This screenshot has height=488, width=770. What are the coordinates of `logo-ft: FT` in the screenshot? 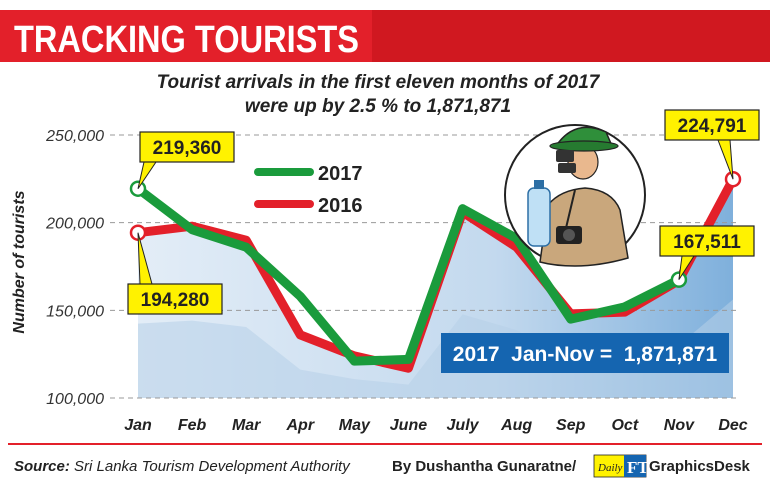 It's located at (638, 467).